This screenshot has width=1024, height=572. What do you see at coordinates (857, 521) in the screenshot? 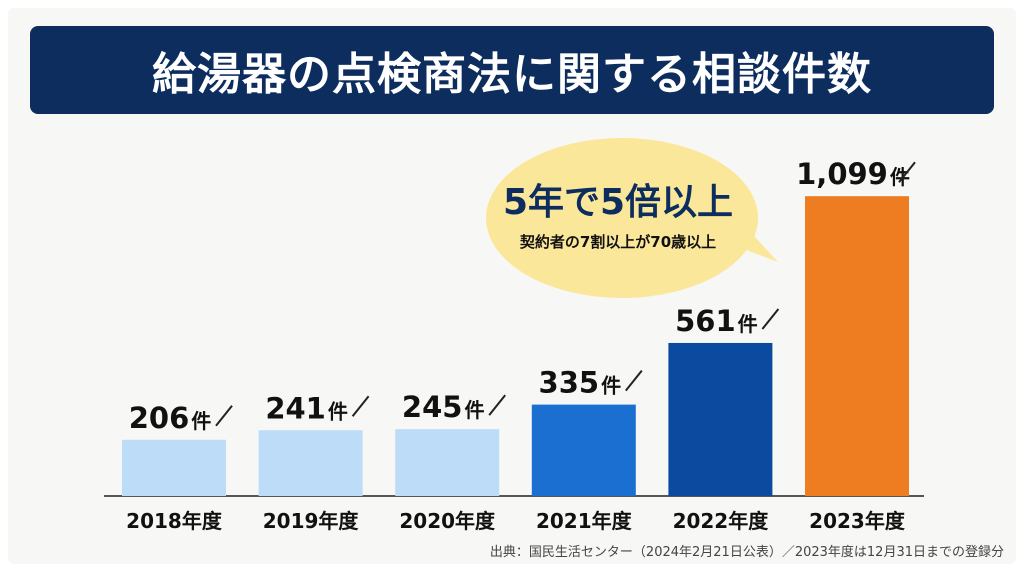
I see `x-tick-label-5: 2023年度` at bounding box center [857, 521].